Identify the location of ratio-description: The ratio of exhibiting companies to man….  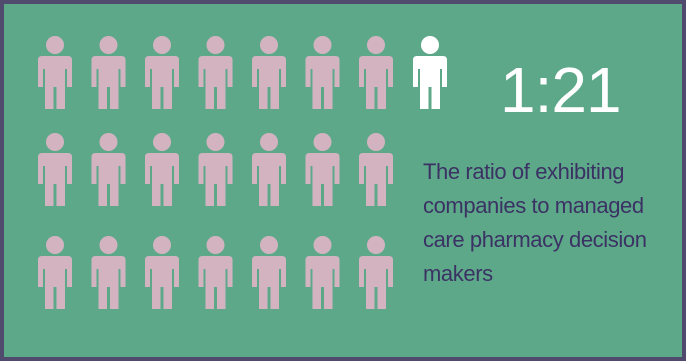
(535, 222).